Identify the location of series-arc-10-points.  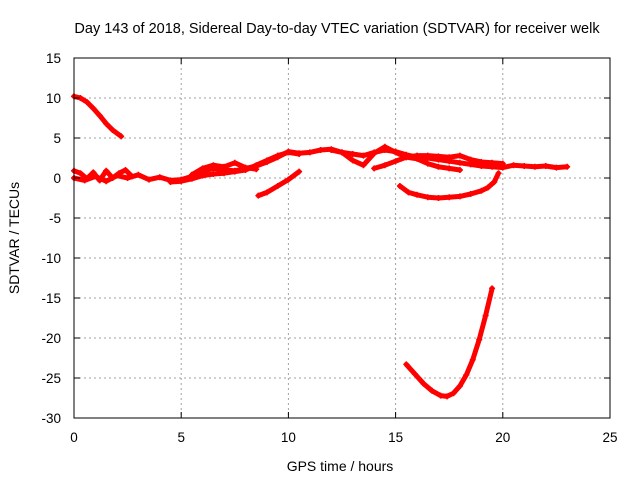
(449, 342).